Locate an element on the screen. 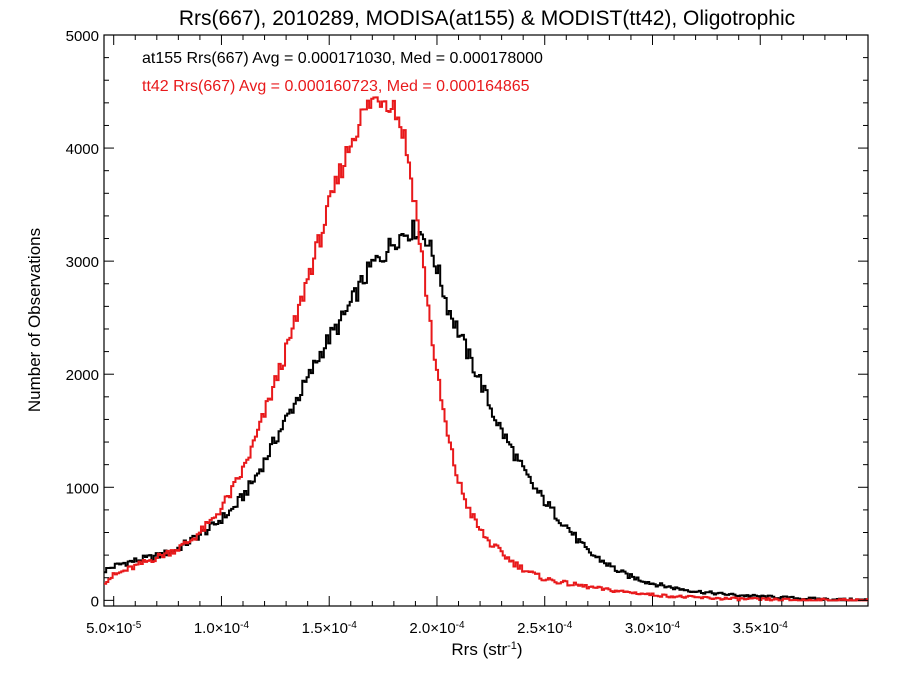  y-tick-label: 2000 is located at coordinates (82, 375).